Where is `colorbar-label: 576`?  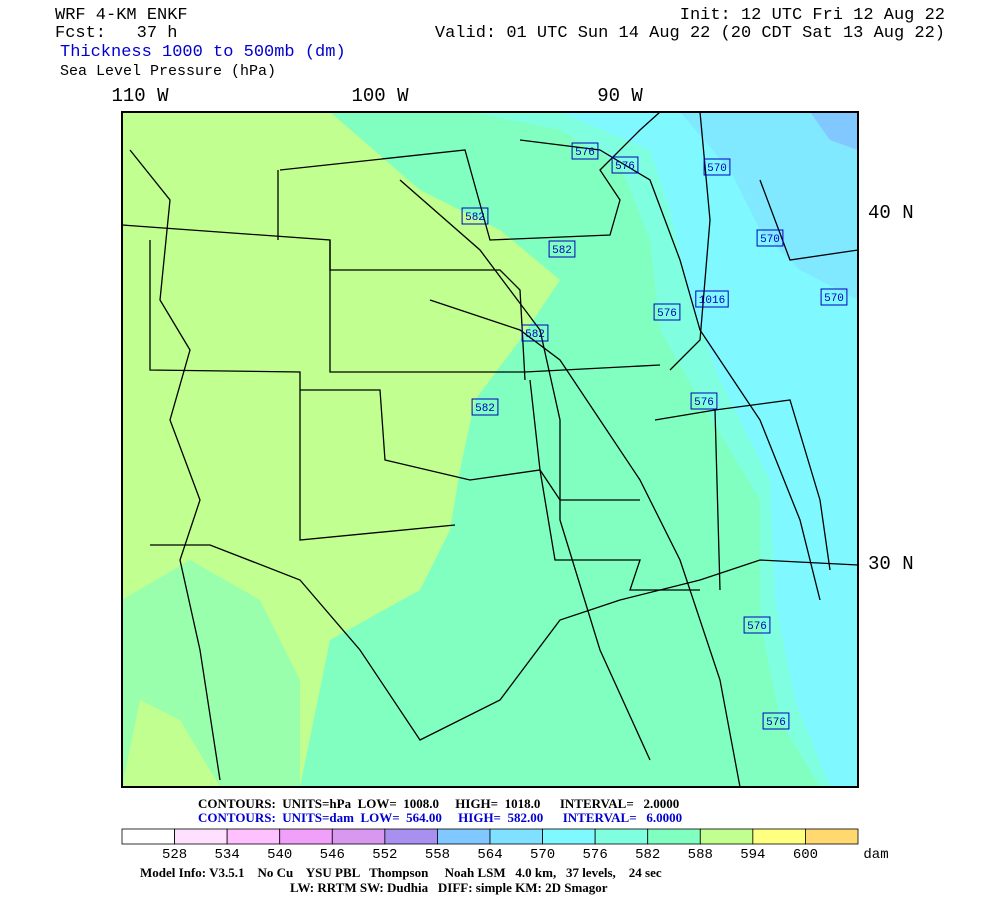 colorbar-label: 576 is located at coordinates (595, 855).